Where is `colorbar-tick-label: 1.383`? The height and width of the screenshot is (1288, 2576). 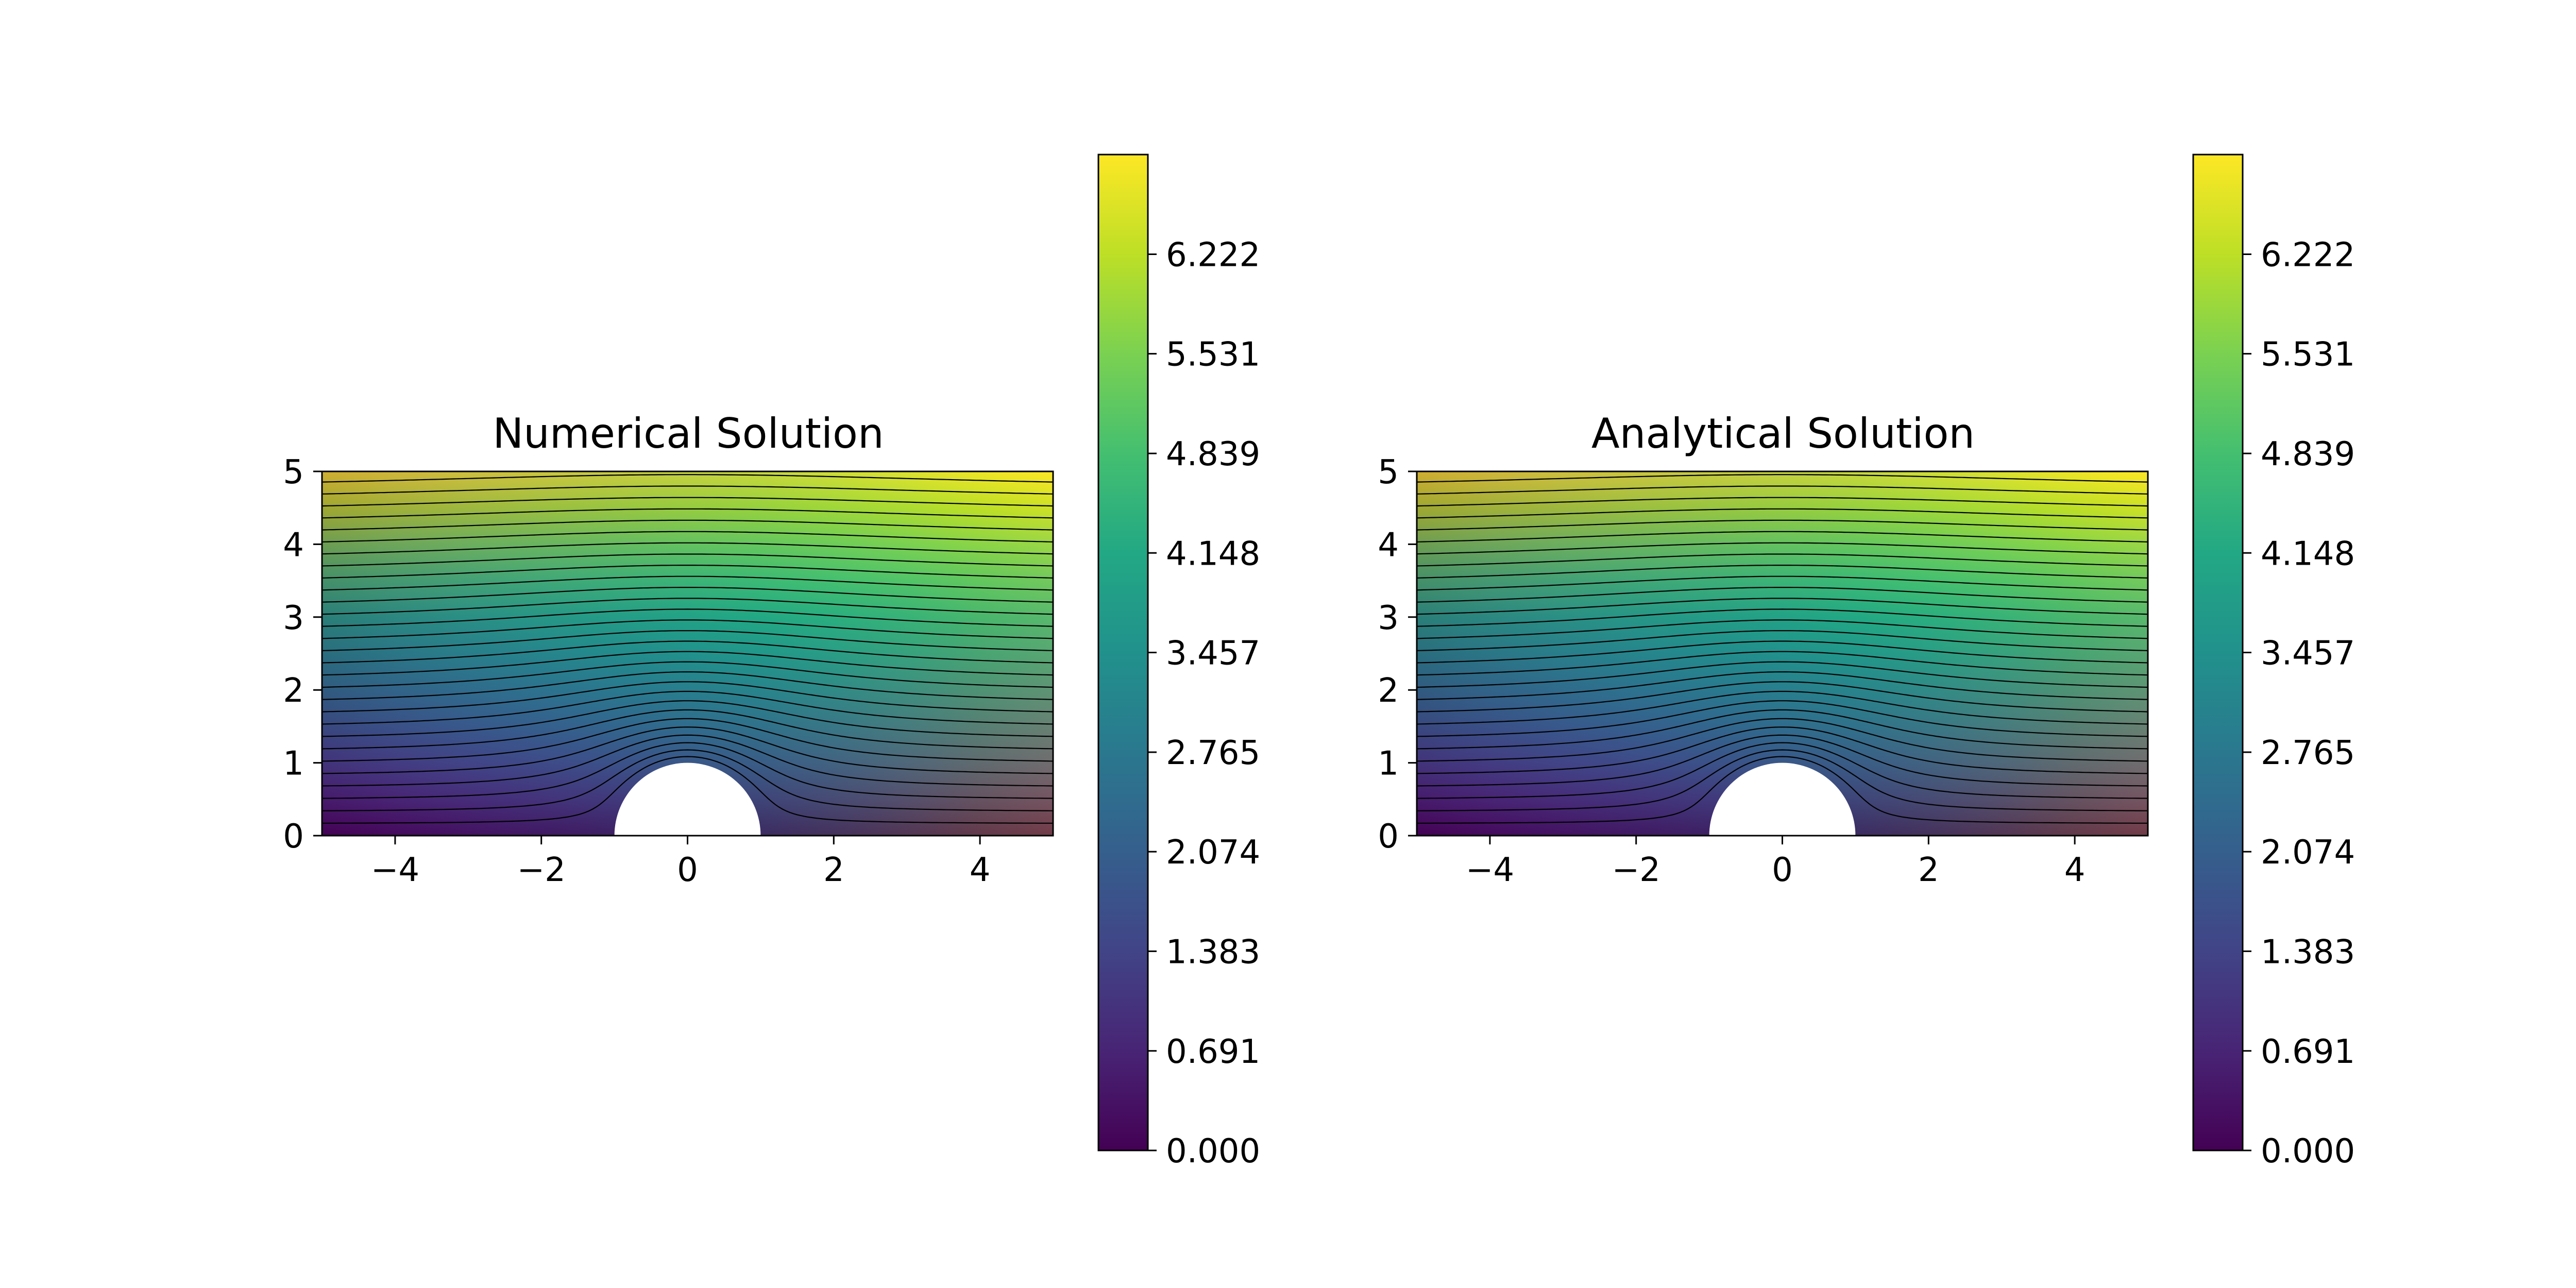 colorbar-tick-label: 1.383 is located at coordinates (1213, 952).